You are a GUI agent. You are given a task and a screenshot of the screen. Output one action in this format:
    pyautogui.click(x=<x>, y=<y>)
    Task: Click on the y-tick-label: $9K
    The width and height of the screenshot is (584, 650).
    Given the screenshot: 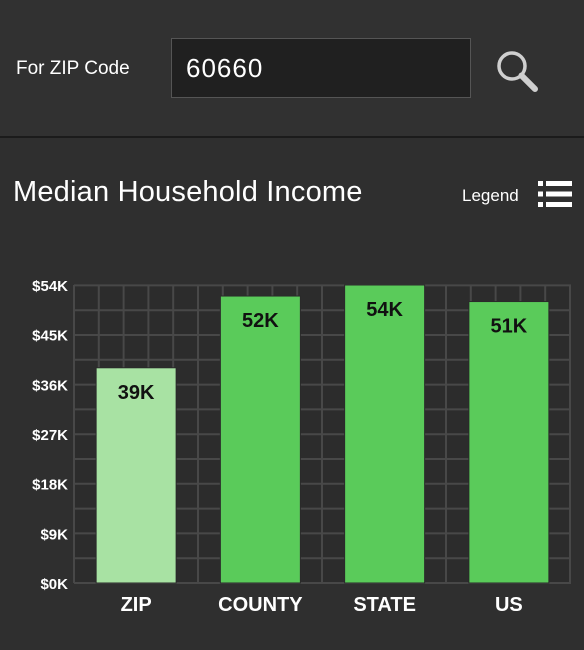 What is the action you would take?
    pyautogui.click(x=54, y=534)
    